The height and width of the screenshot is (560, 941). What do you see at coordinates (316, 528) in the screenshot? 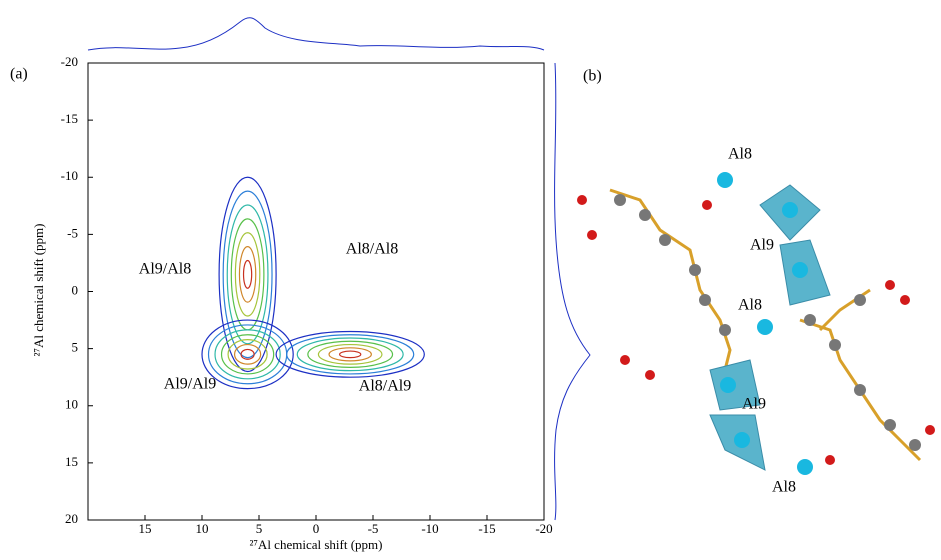
I see `x-tick-label: 0` at bounding box center [316, 528].